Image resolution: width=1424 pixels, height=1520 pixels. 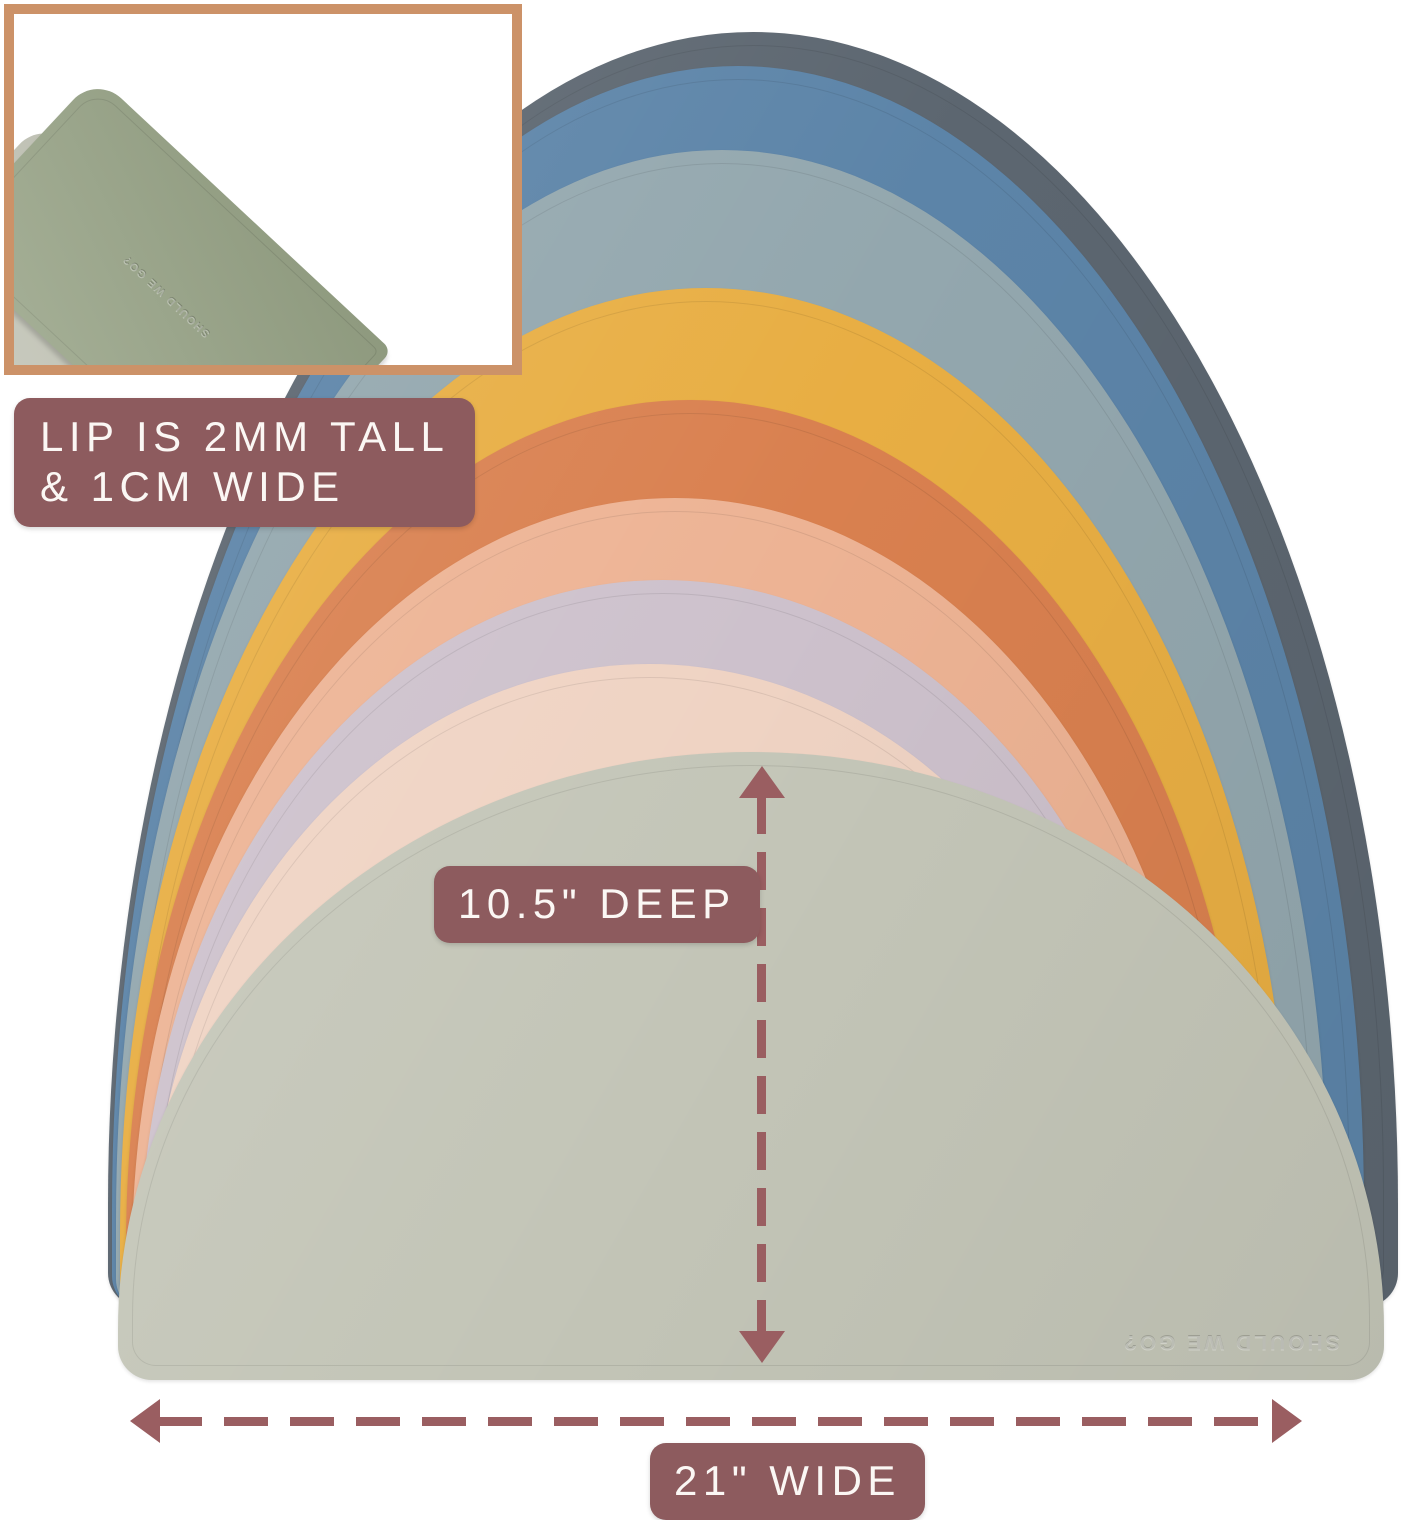 I want to click on width-arrowhead-right, so click(x=1287, y=1421).